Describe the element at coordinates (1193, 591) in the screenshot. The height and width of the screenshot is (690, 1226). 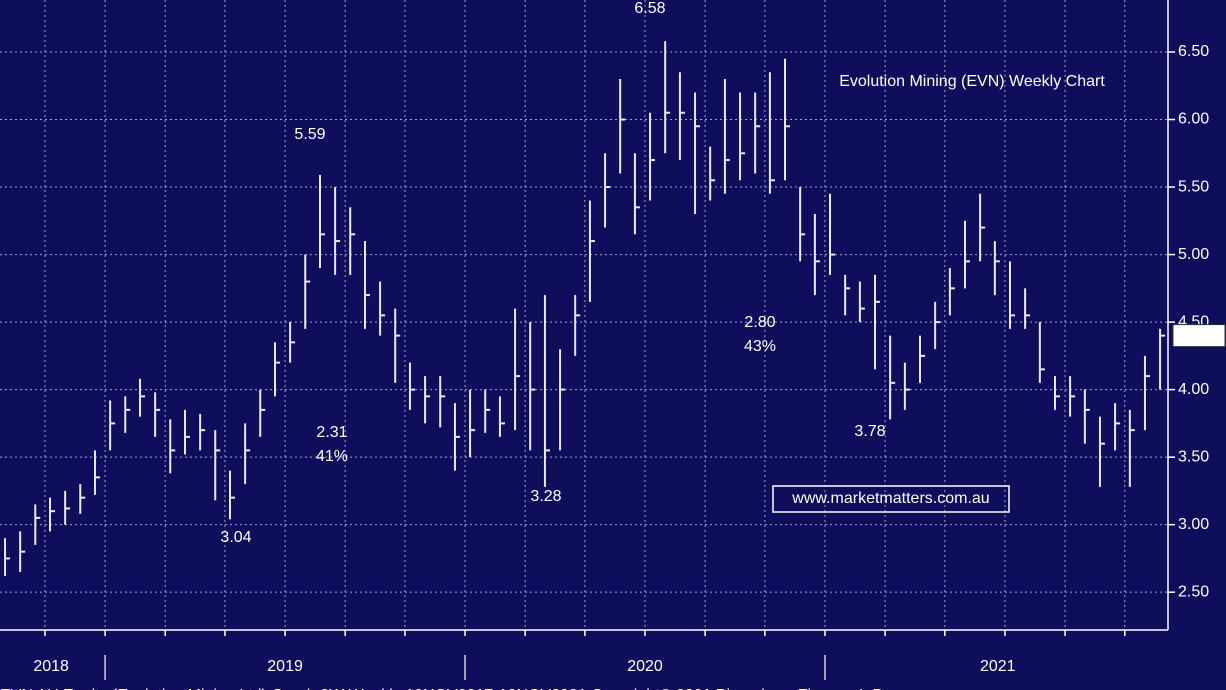
I see `y-tick-label: 2.50` at that location.